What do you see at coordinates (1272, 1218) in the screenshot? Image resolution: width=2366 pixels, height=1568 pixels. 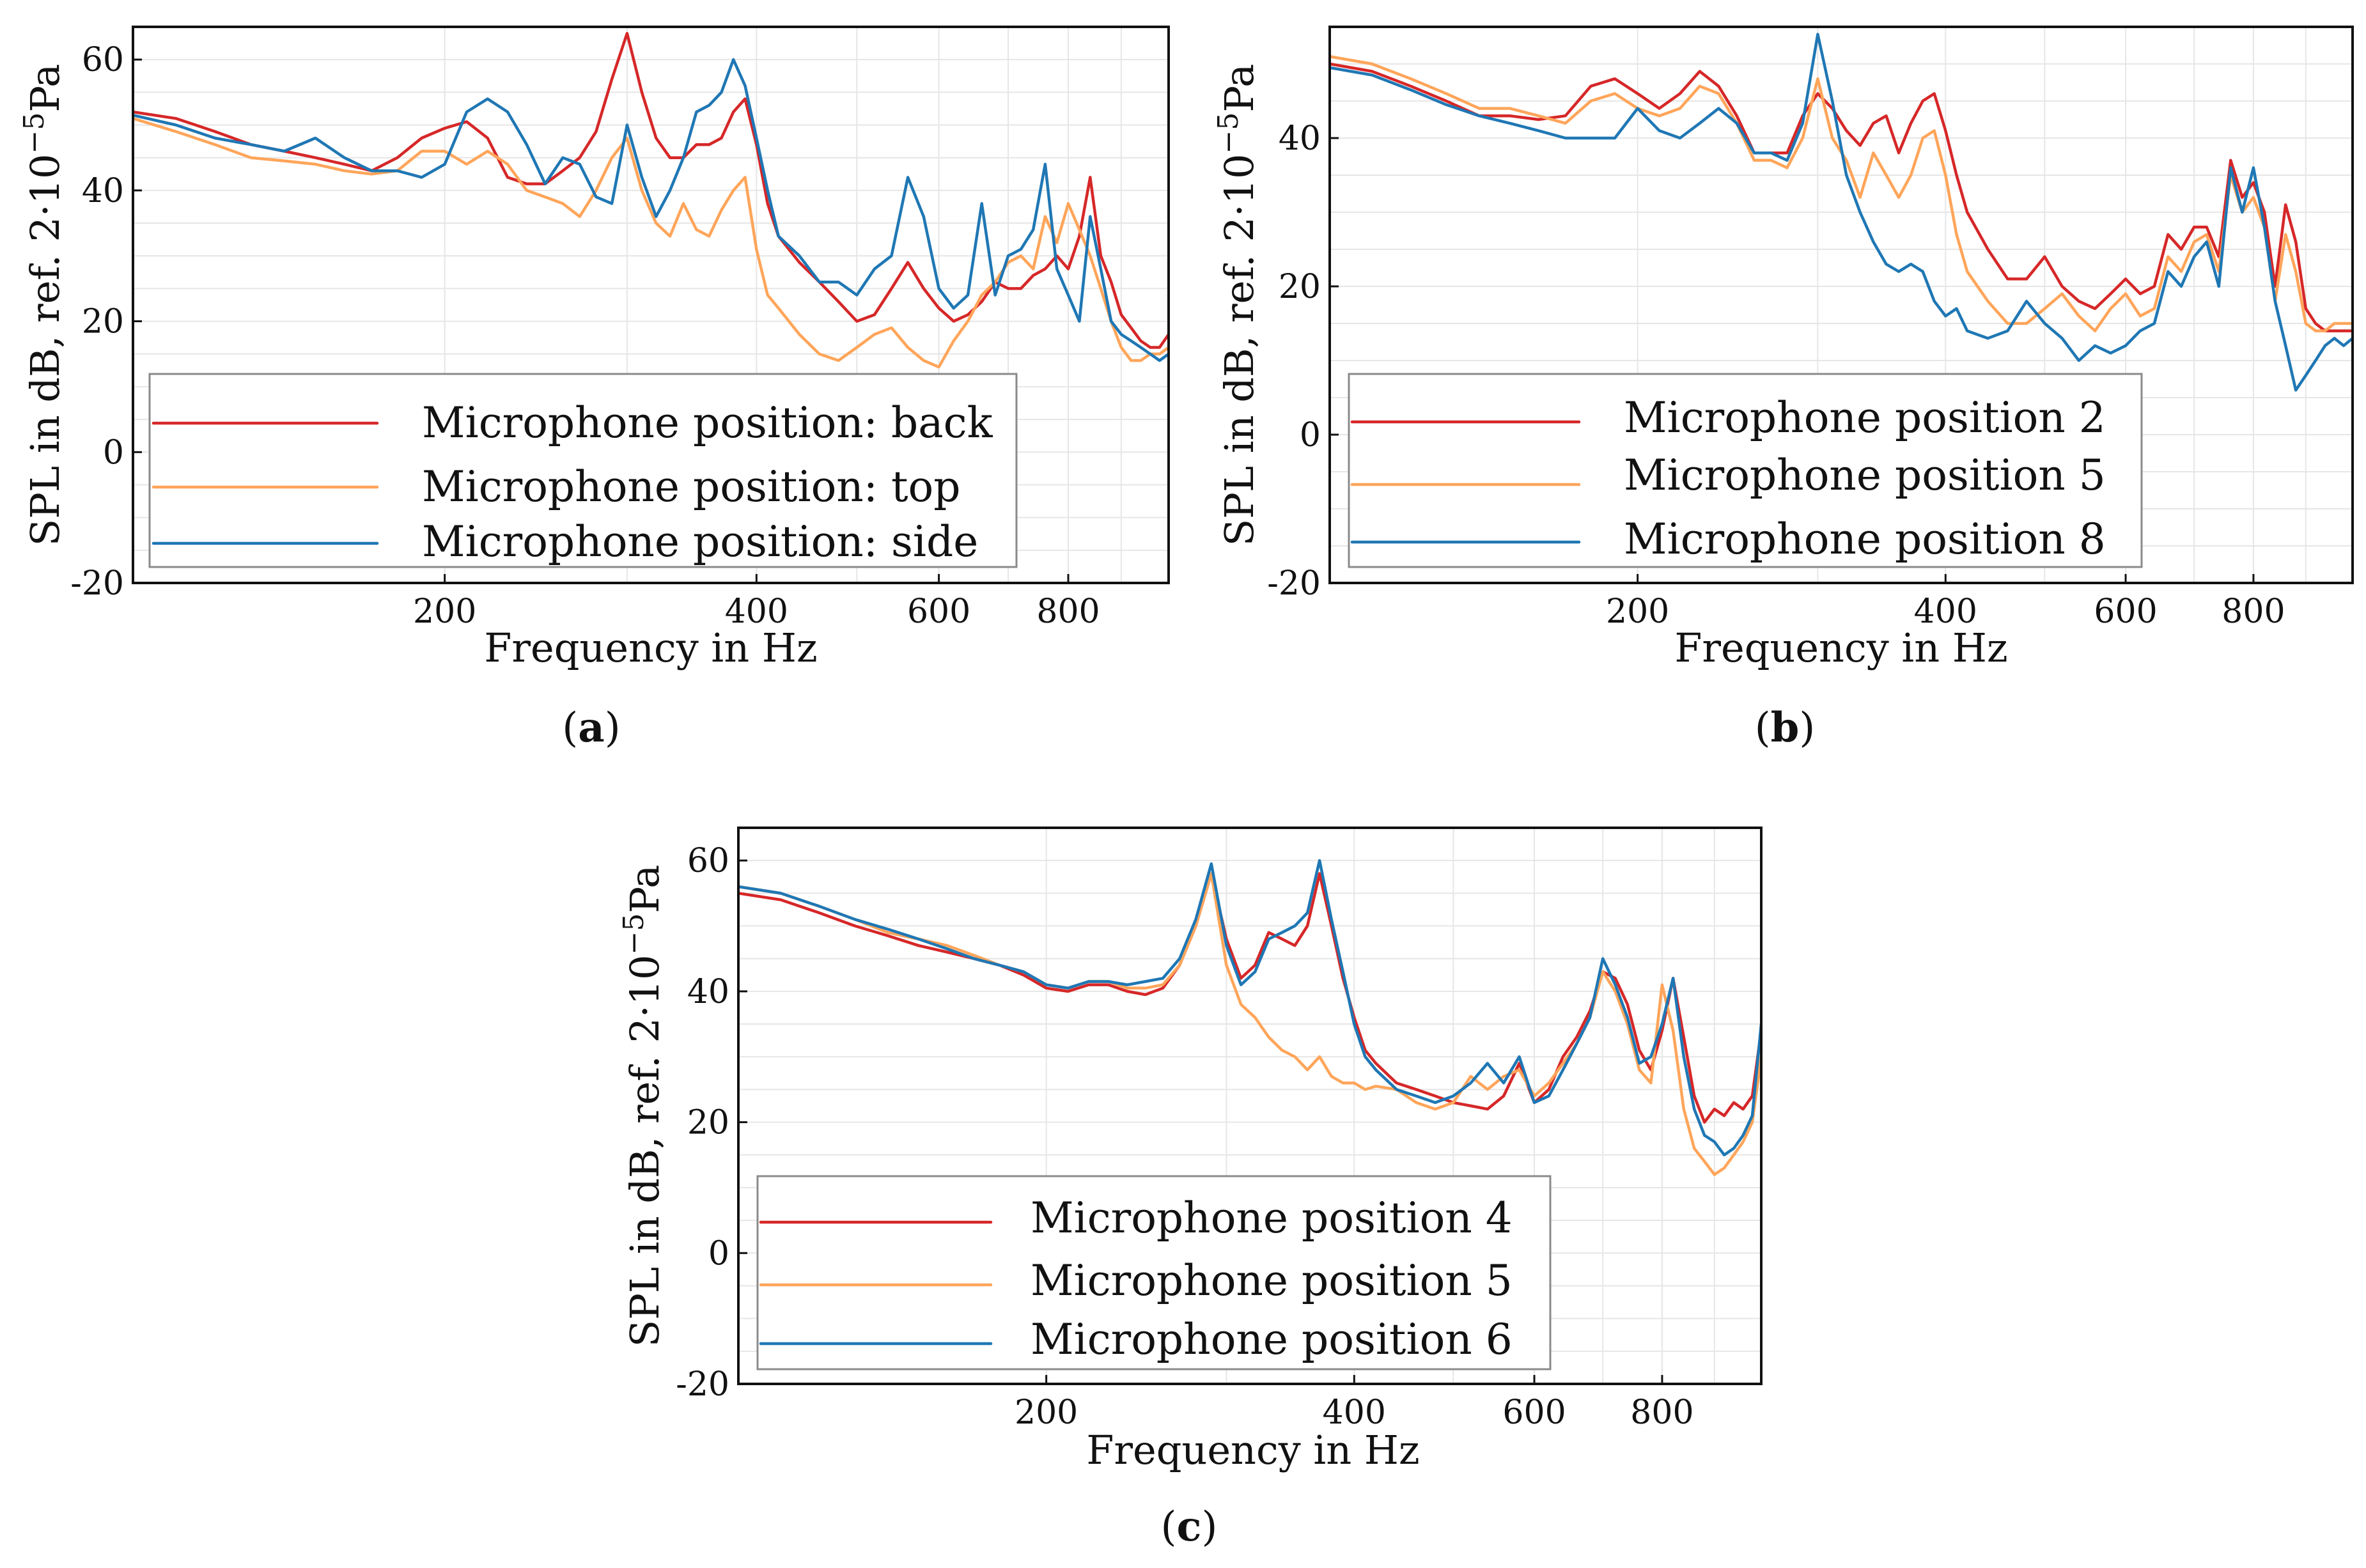 I see `legend-label-position-4: Microphone position 4` at bounding box center [1272, 1218].